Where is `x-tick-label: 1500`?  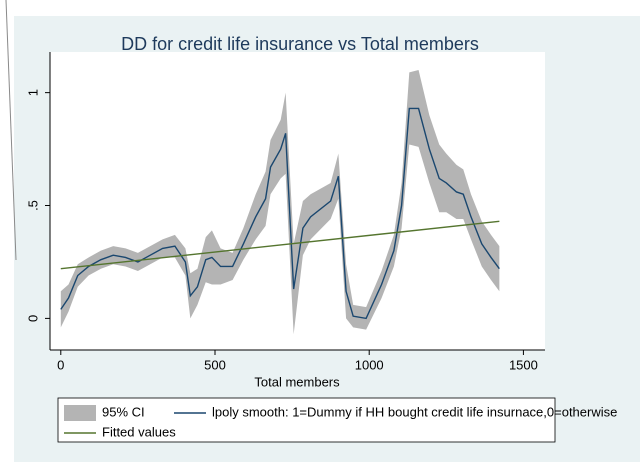 x-tick-label: 1500 is located at coordinates (523, 364).